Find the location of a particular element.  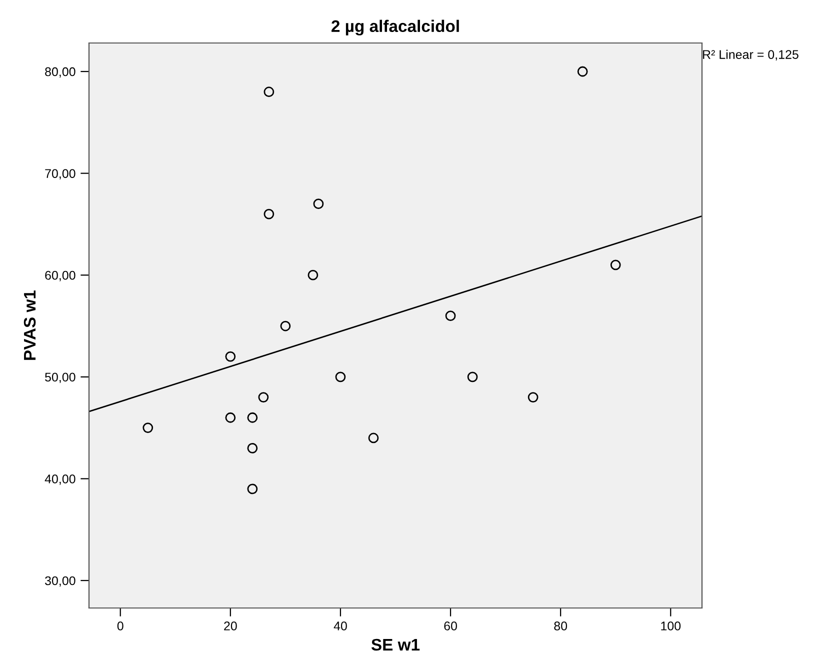

y-tick-label: 40,00 is located at coordinates (60, 479).